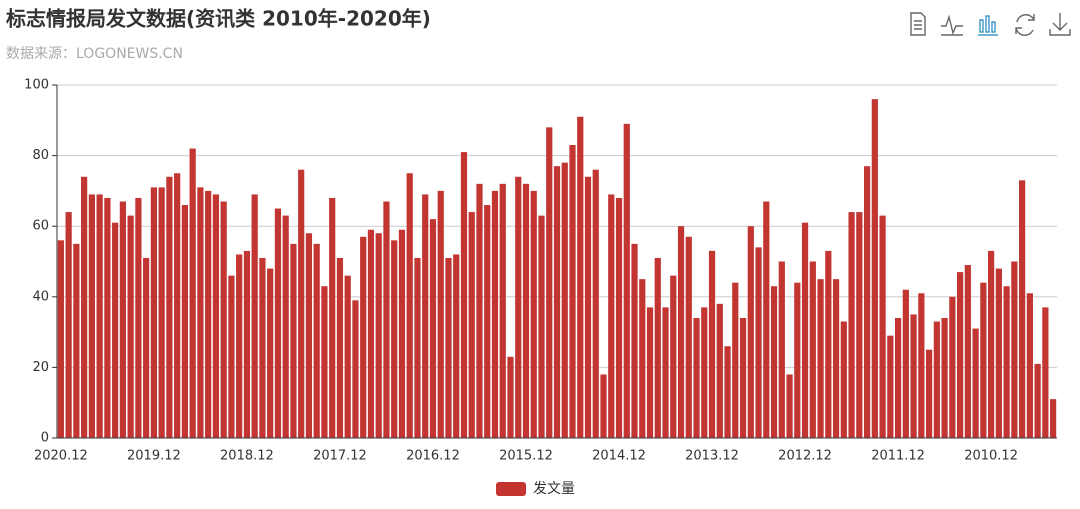  Describe the element at coordinates (1060, 24) in the screenshot. I see `save-image-button` at that location.